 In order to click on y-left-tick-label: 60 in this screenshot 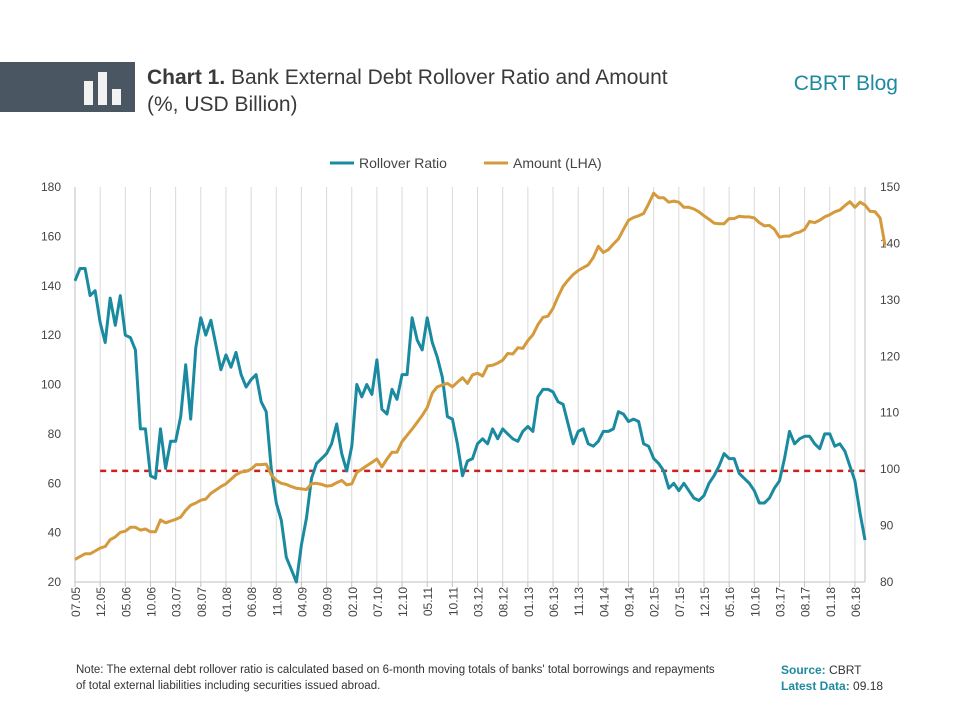, I will do `click(55, 483)`.